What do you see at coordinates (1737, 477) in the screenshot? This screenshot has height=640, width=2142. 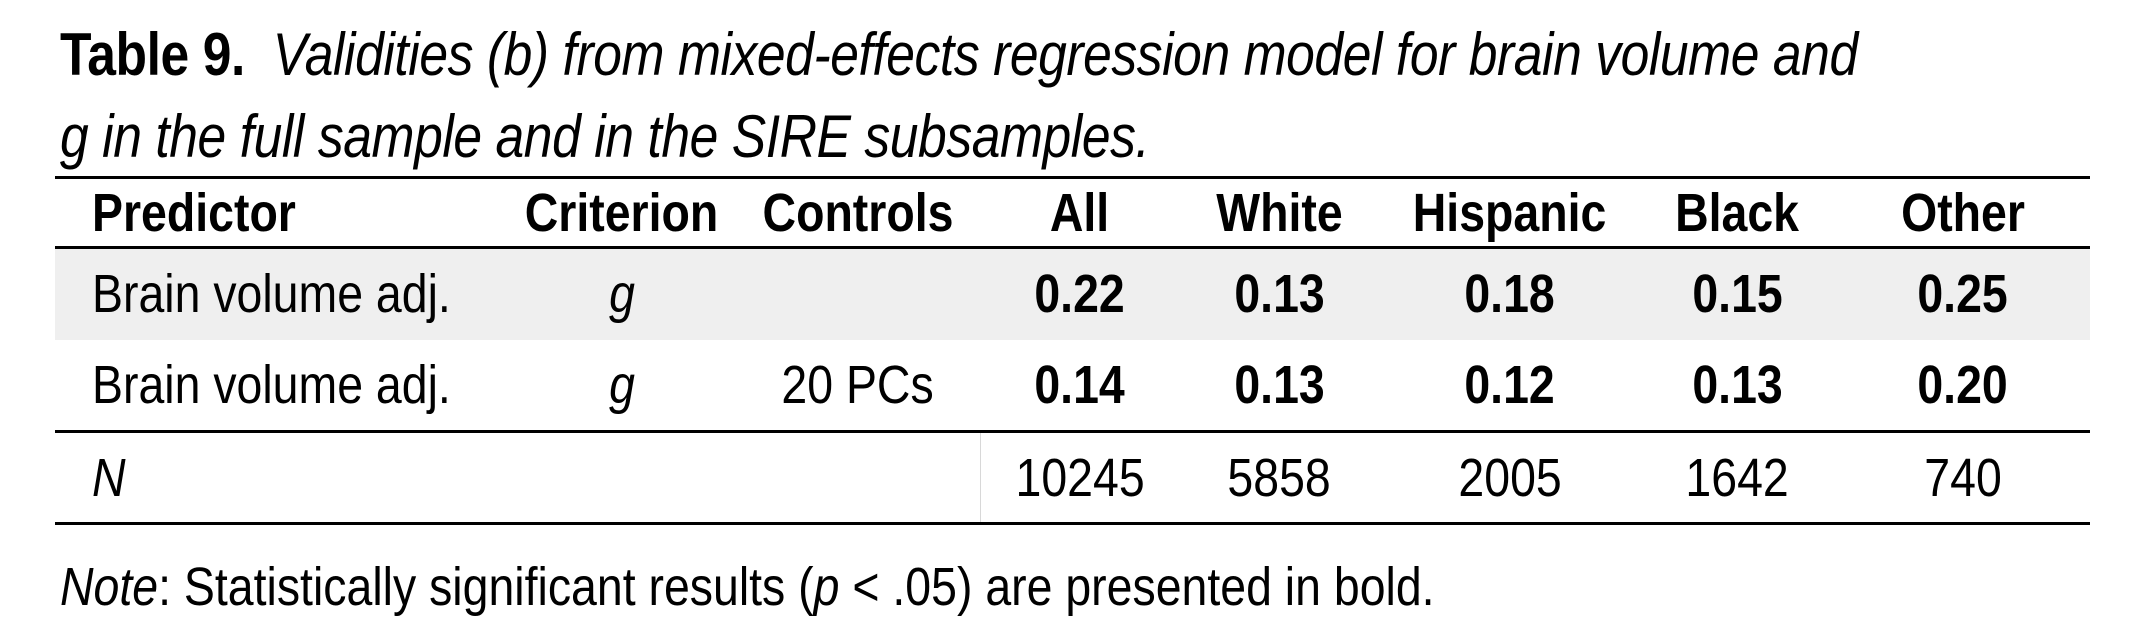 I see `n-black: 1642` at bounding box center [1737, 477].